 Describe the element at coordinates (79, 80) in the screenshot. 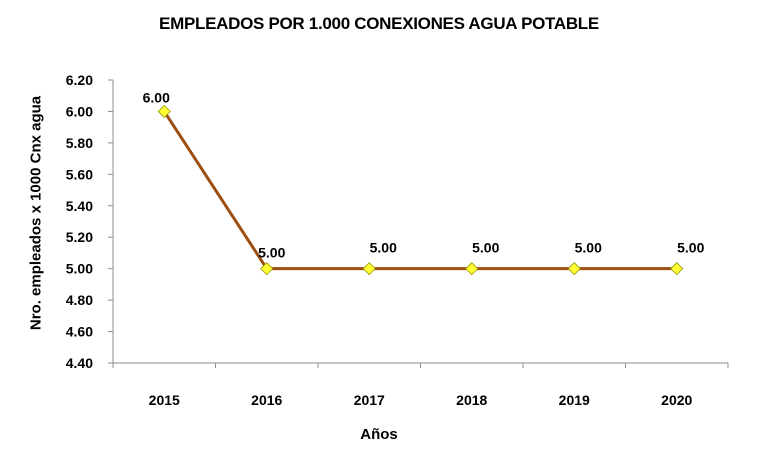

I see `y-tick-label: 6.20` at that location.